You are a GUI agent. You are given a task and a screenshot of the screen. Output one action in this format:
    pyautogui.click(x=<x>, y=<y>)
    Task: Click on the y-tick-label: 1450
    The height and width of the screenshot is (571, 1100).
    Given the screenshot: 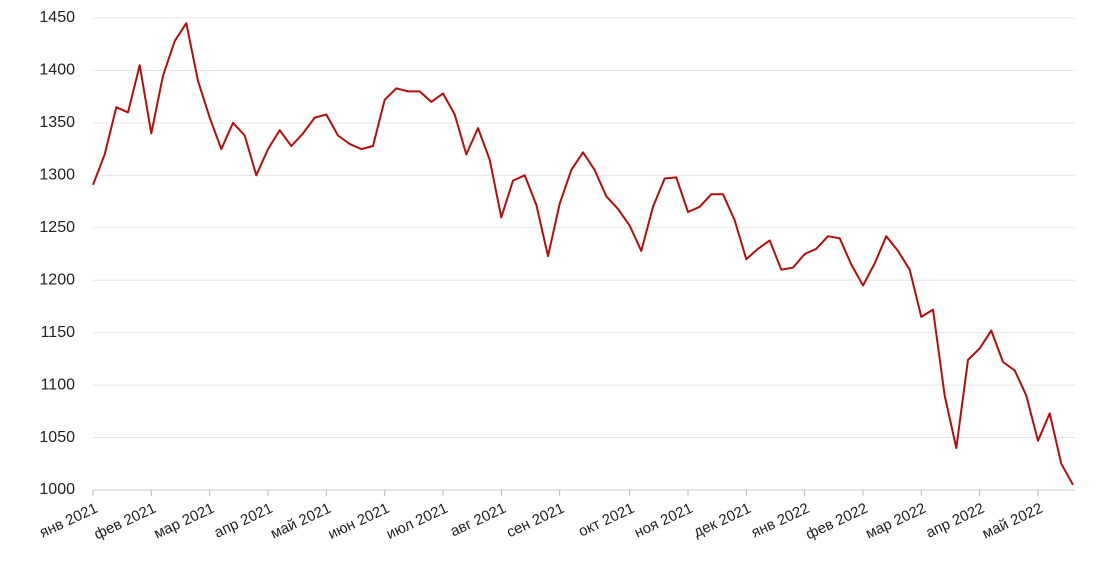 What is the action you would take?
    pyautogui.click(x=57, y=17)
    